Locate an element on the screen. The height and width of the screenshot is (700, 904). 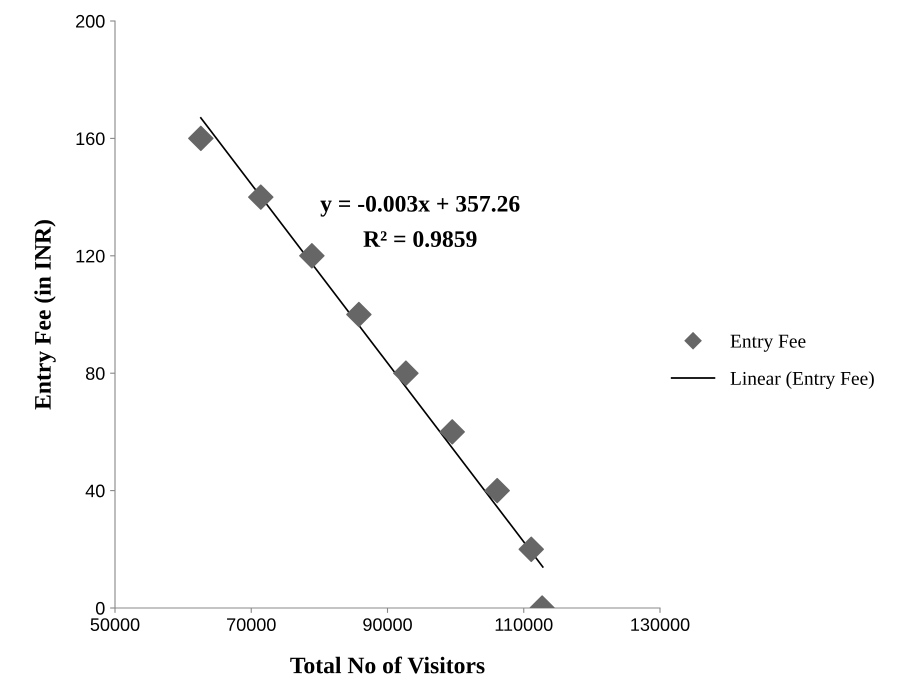
x-tick-label: 90000 is located at coordinates (387, 624).